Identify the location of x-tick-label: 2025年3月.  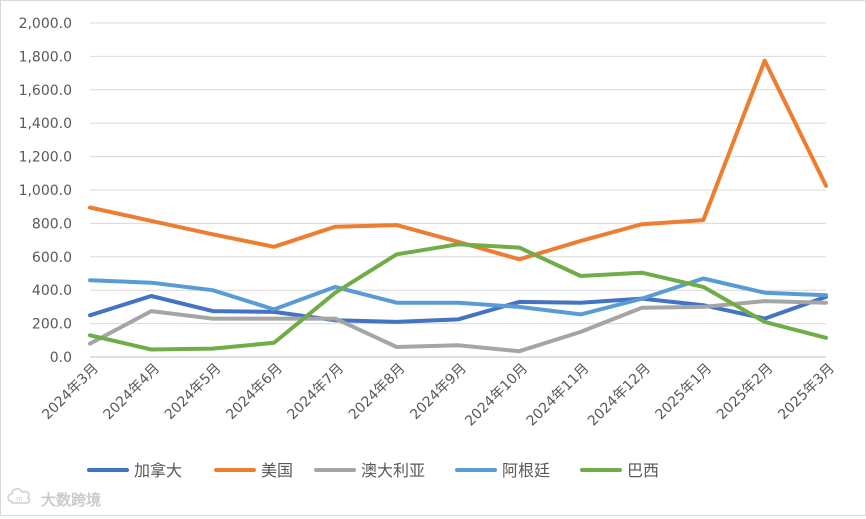
(806, 392).